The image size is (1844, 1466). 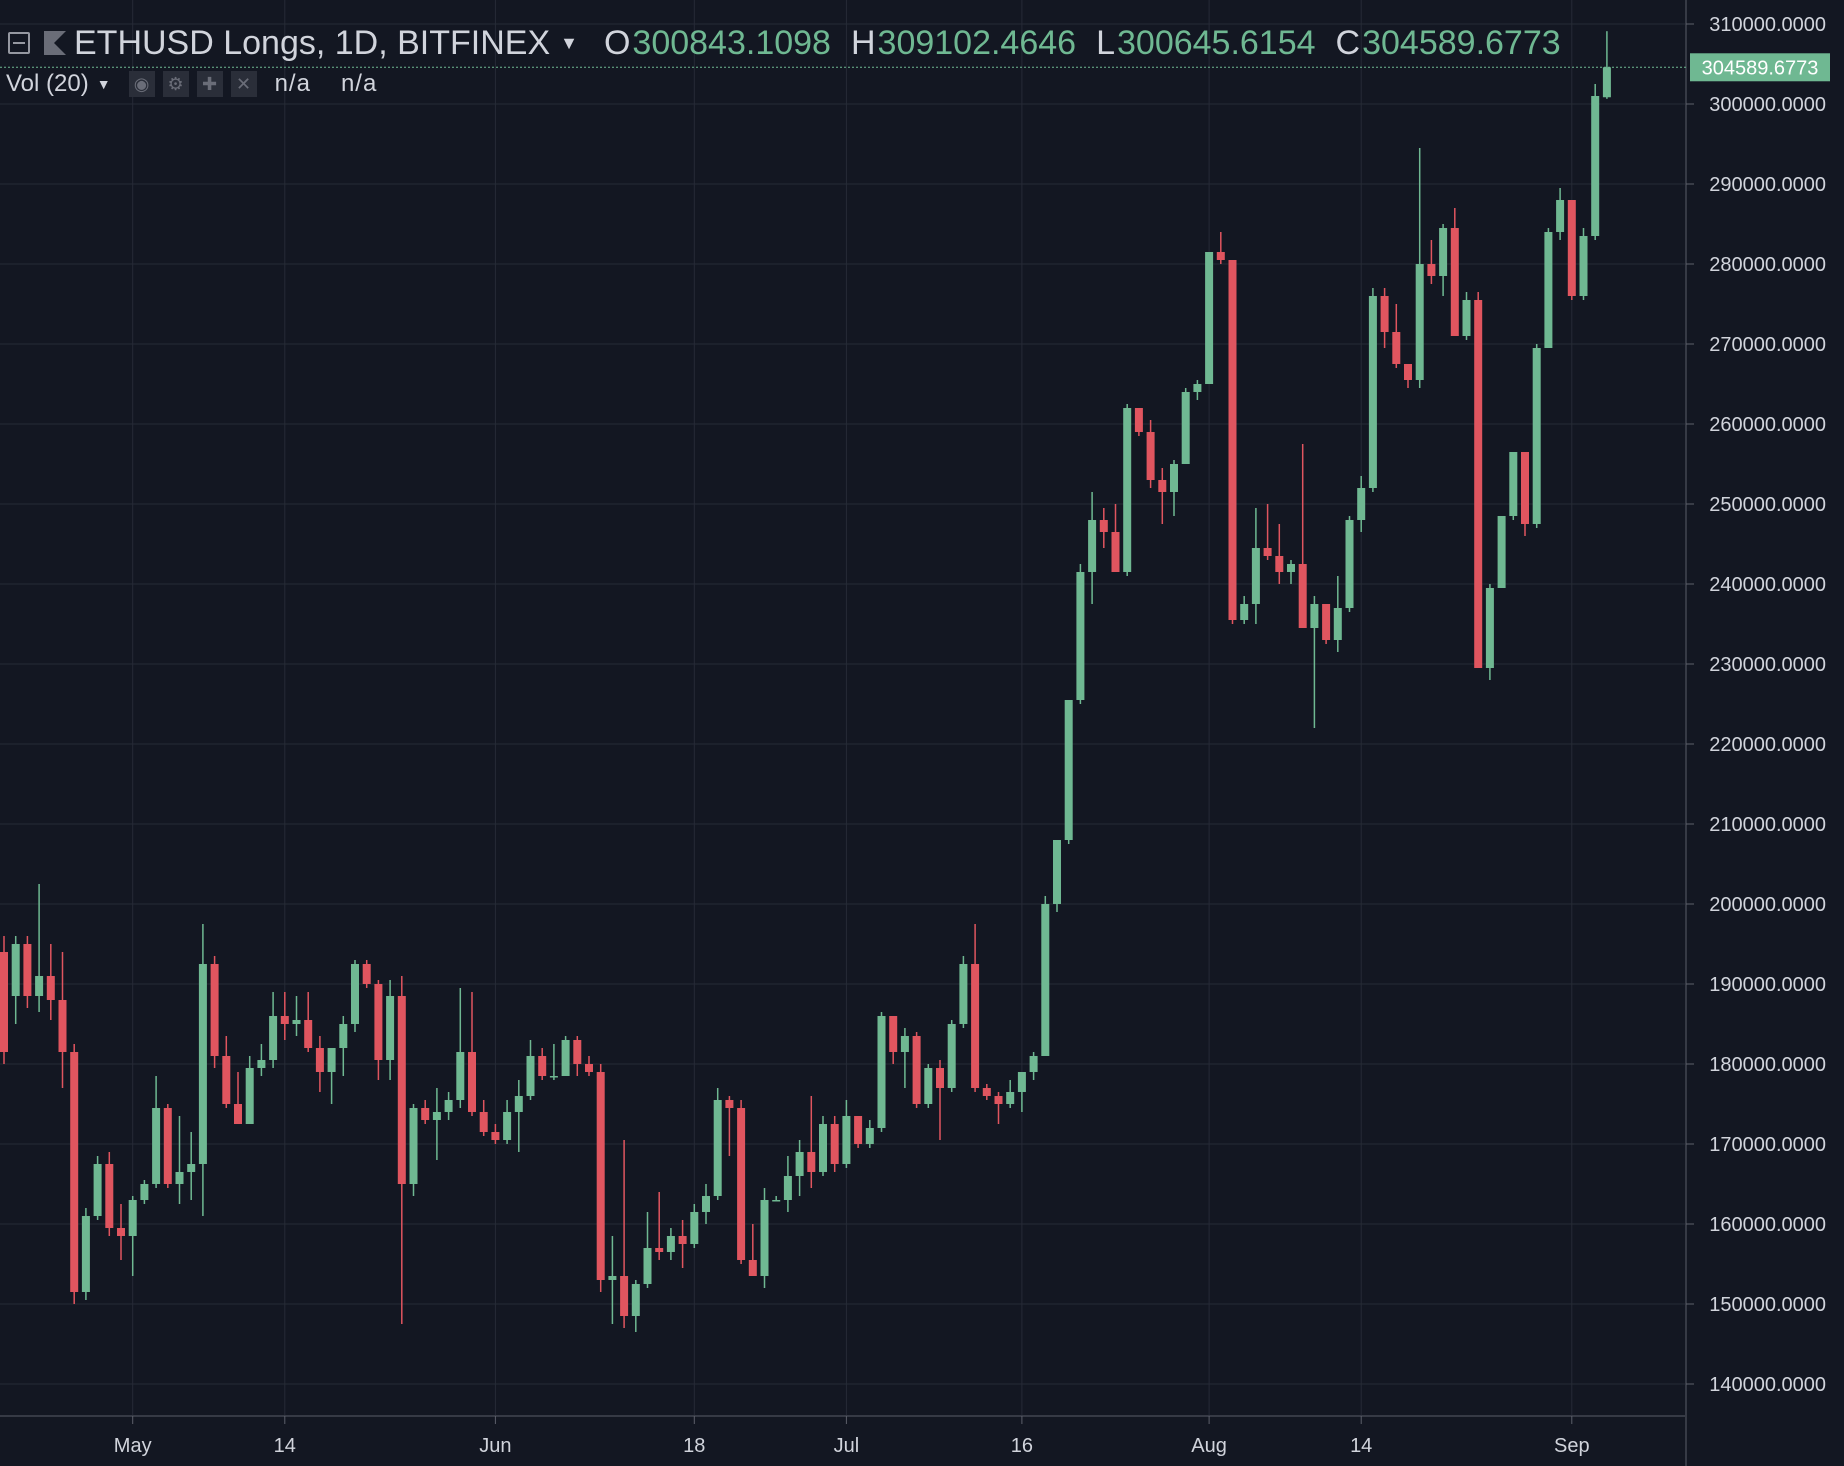 I want to click on low-label: L, so click(x=1105, y=42).